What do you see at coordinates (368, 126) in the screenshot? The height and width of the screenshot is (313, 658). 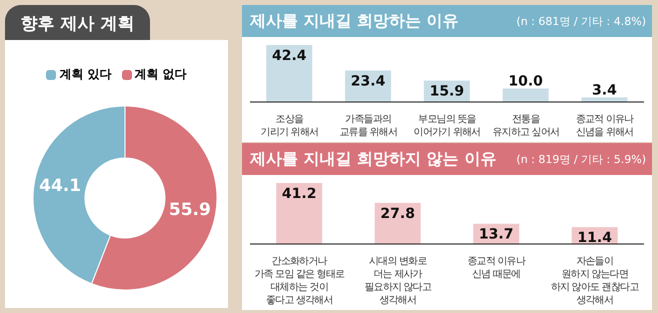 I see `x-tick-label: 가족들과의 교류를 위해서` at bounding box center [368, 126].